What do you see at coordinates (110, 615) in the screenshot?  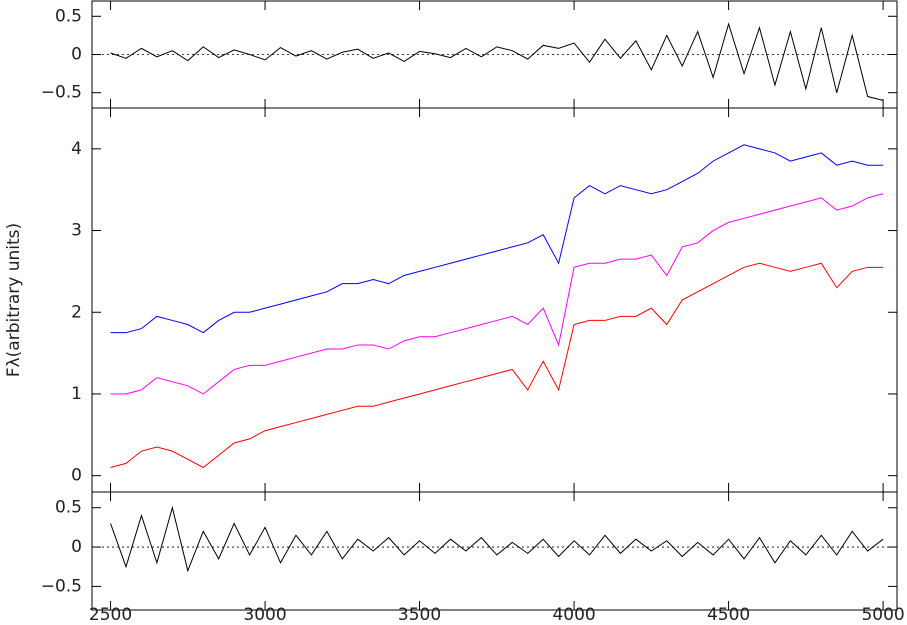 I see `x-tick-label: 2500` at bounding box center [110, 615].